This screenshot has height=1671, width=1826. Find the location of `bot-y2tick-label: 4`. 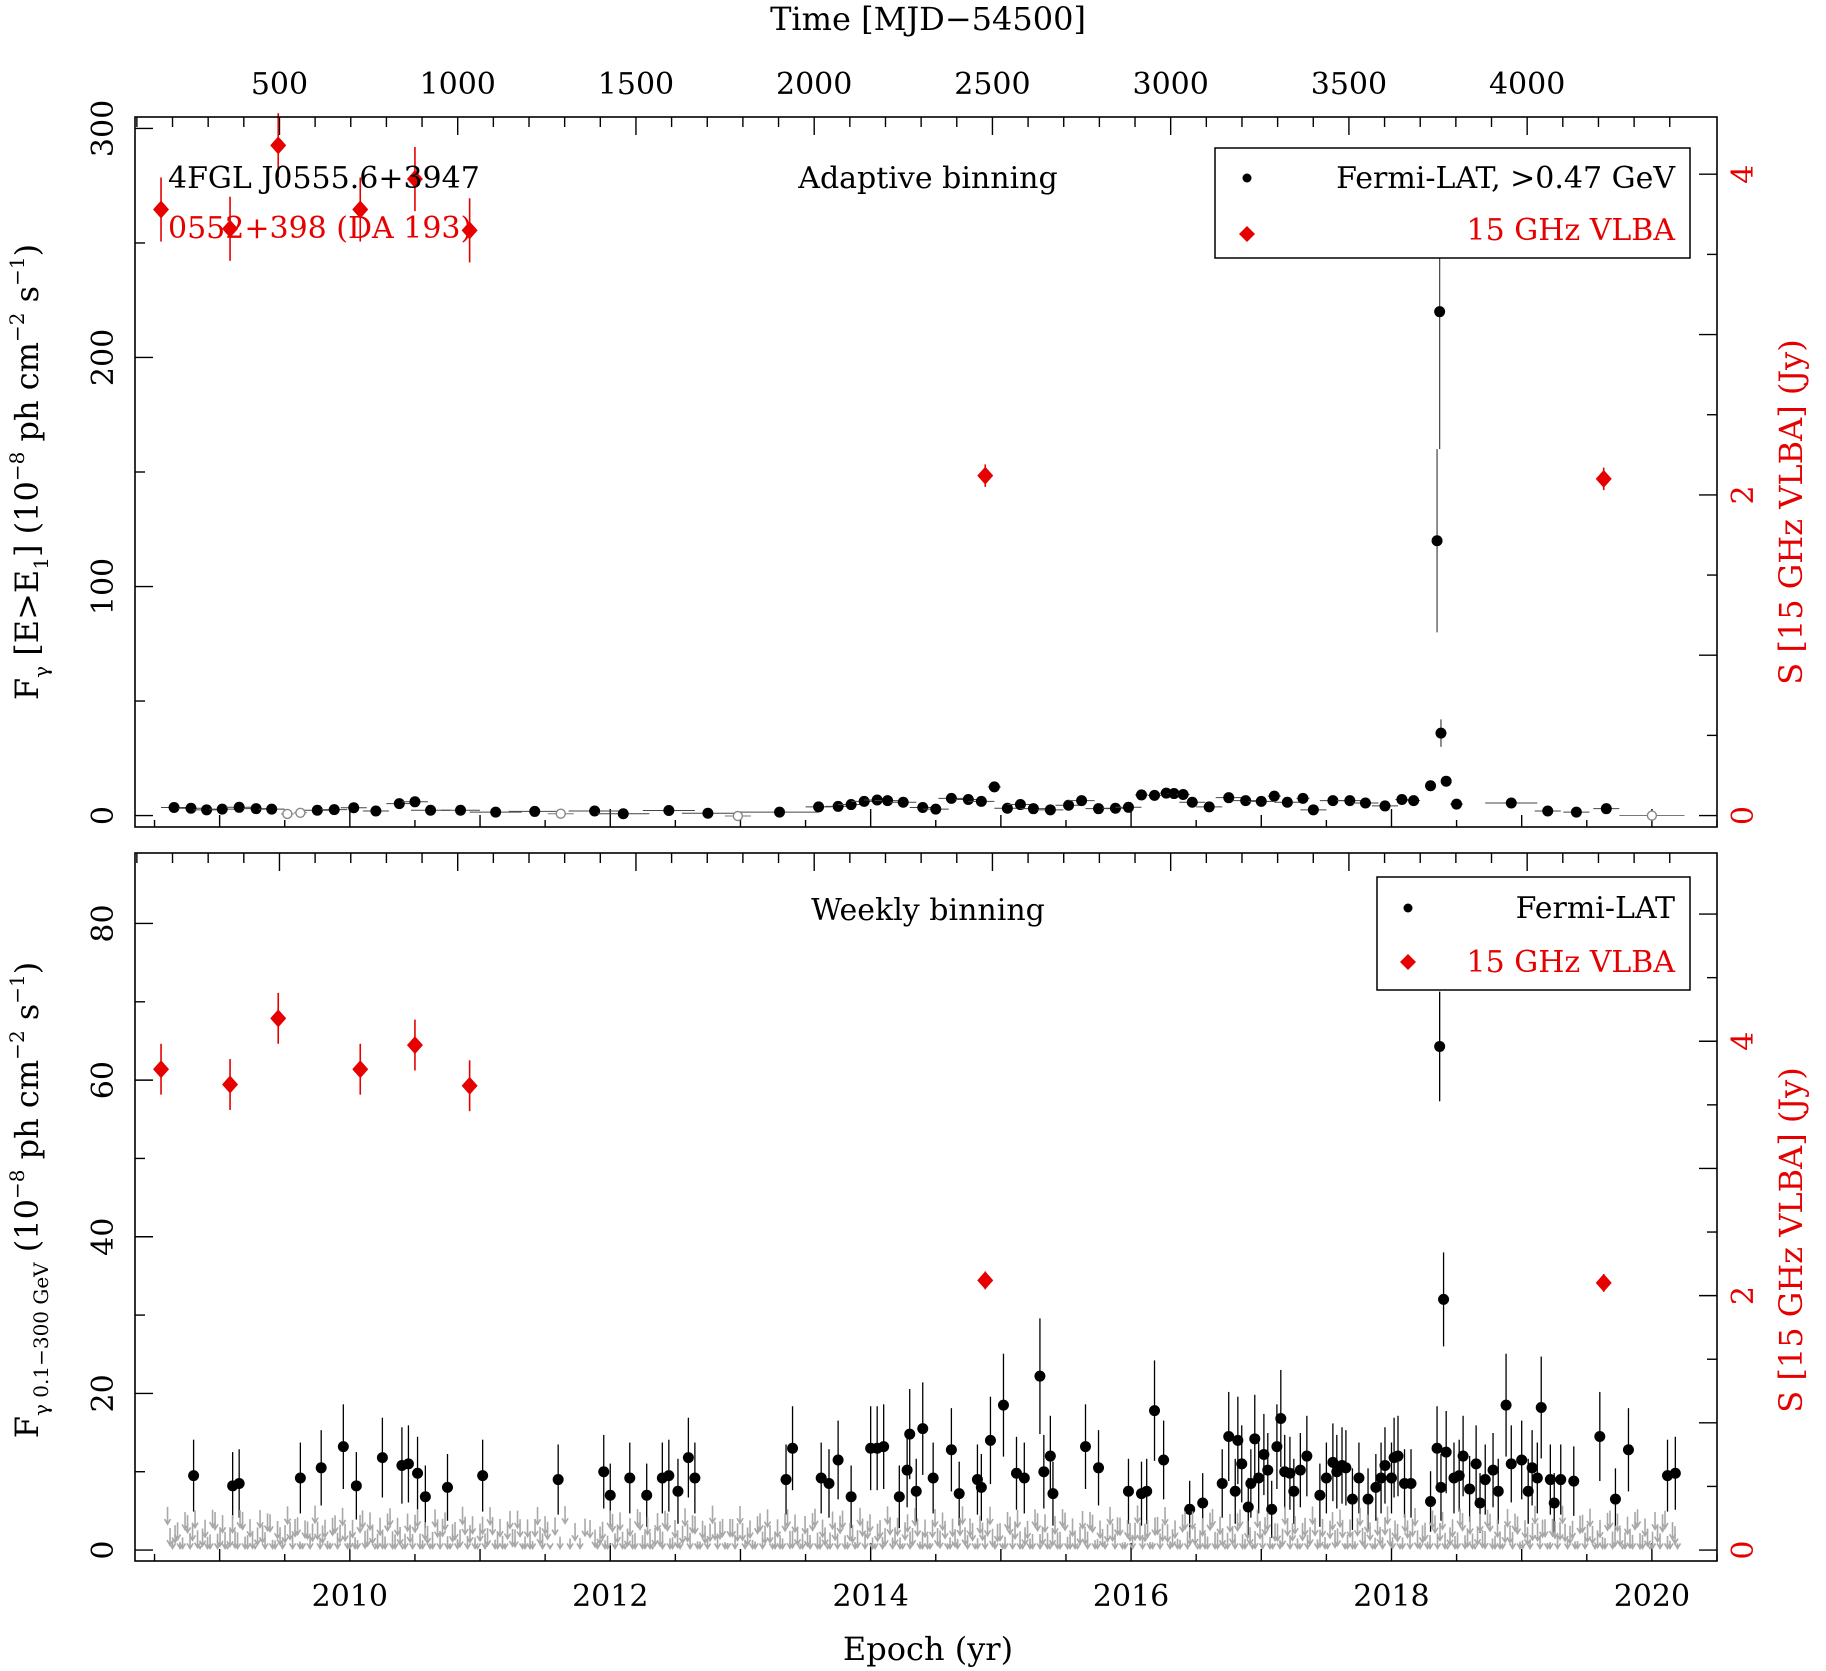

bot-y2tick-label: 4 is located at coordinates (1743, 1041).